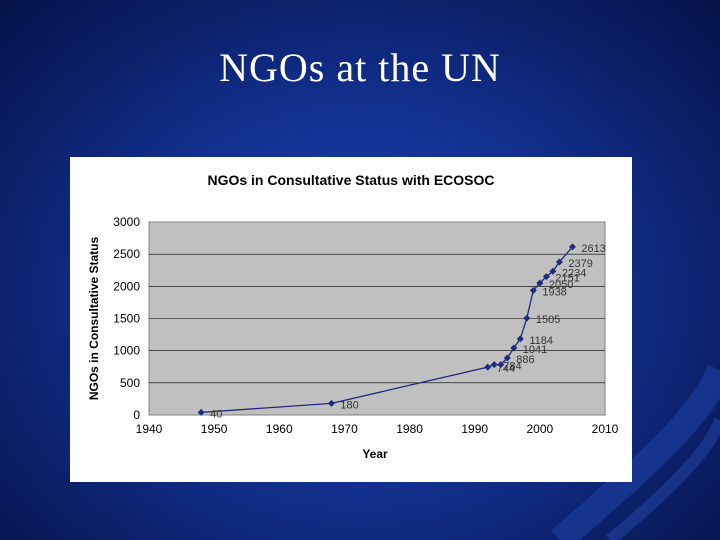 This screenshot has height=540, width=720. Describe the element at coordinates (126, 319) in the screenshot. I see `y-tick-label: 1500` at that location.